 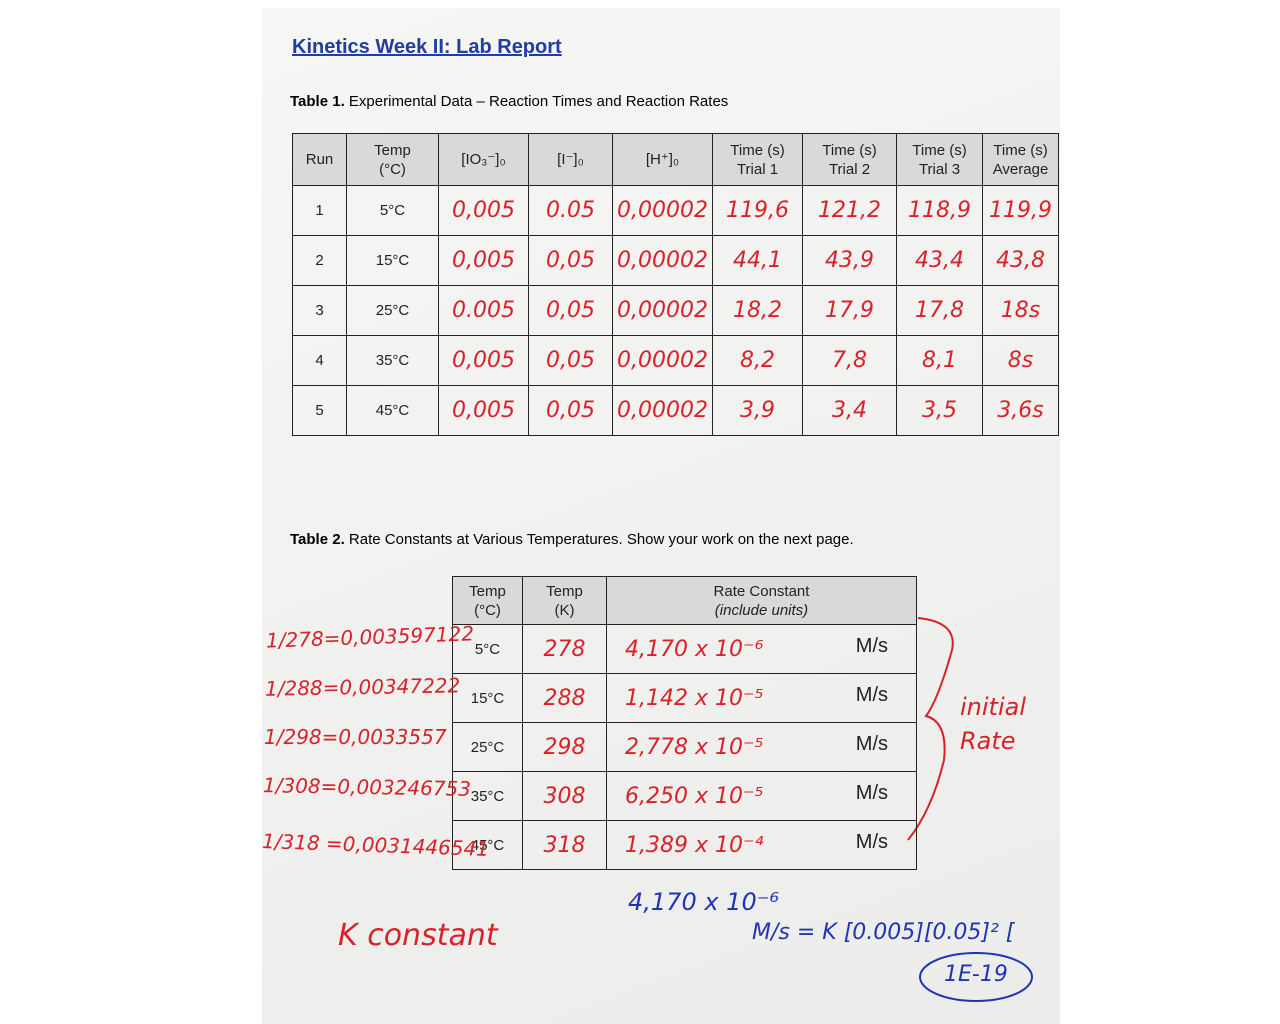 I want to click on cell: 118,9, so click(x=939, y=210).